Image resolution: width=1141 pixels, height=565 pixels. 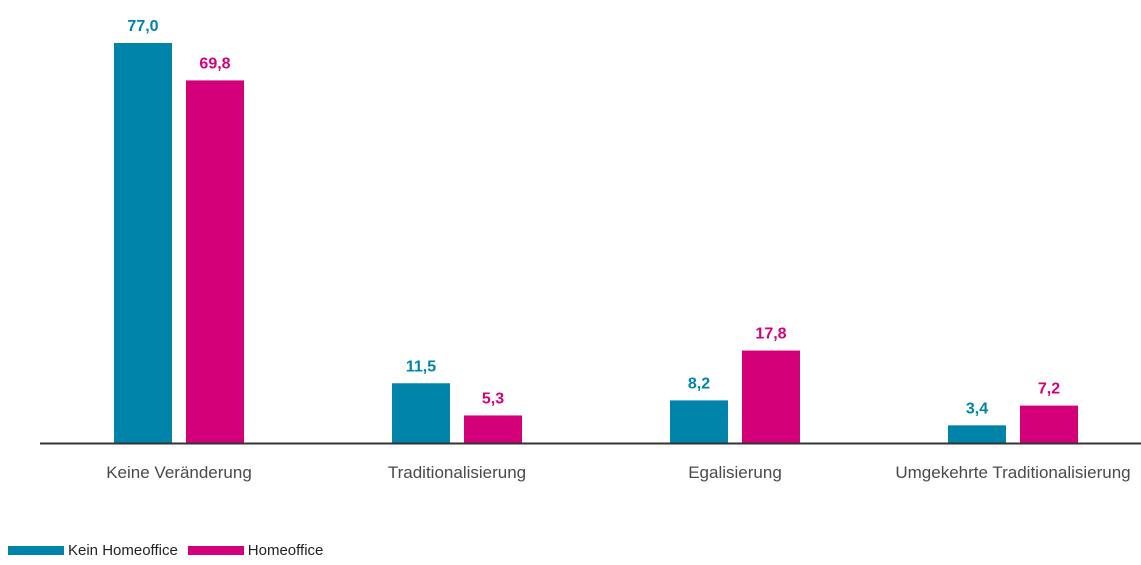 I want to click on bar-homeoffice-umgekehrte-traditionalisierung, so click(x=1049, y=424).